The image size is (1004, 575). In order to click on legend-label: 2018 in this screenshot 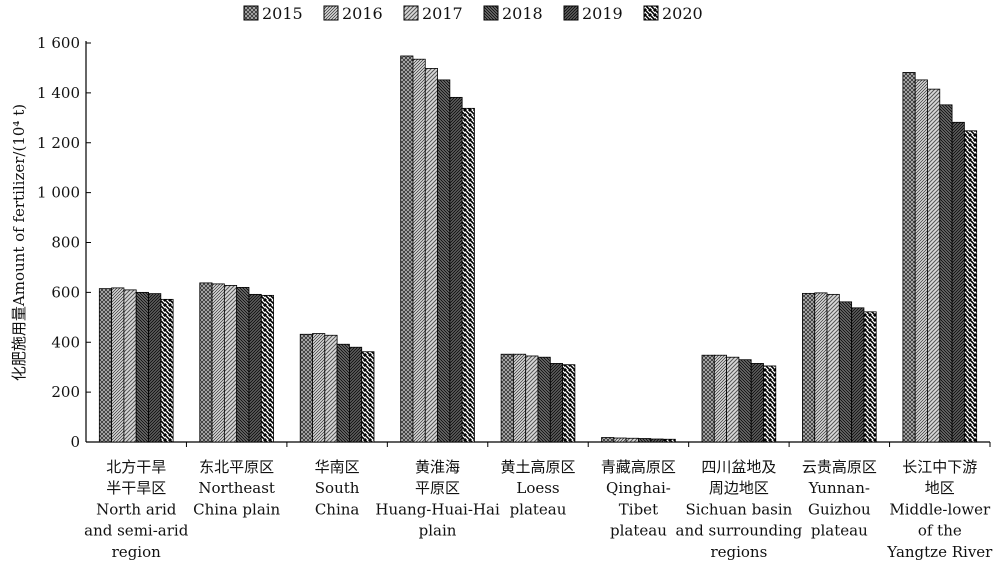, I will do `click(522, 13)`.